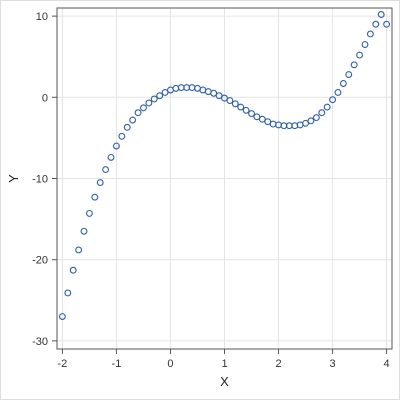  I want to click on x-tick-label: 2, so click(278, 364).